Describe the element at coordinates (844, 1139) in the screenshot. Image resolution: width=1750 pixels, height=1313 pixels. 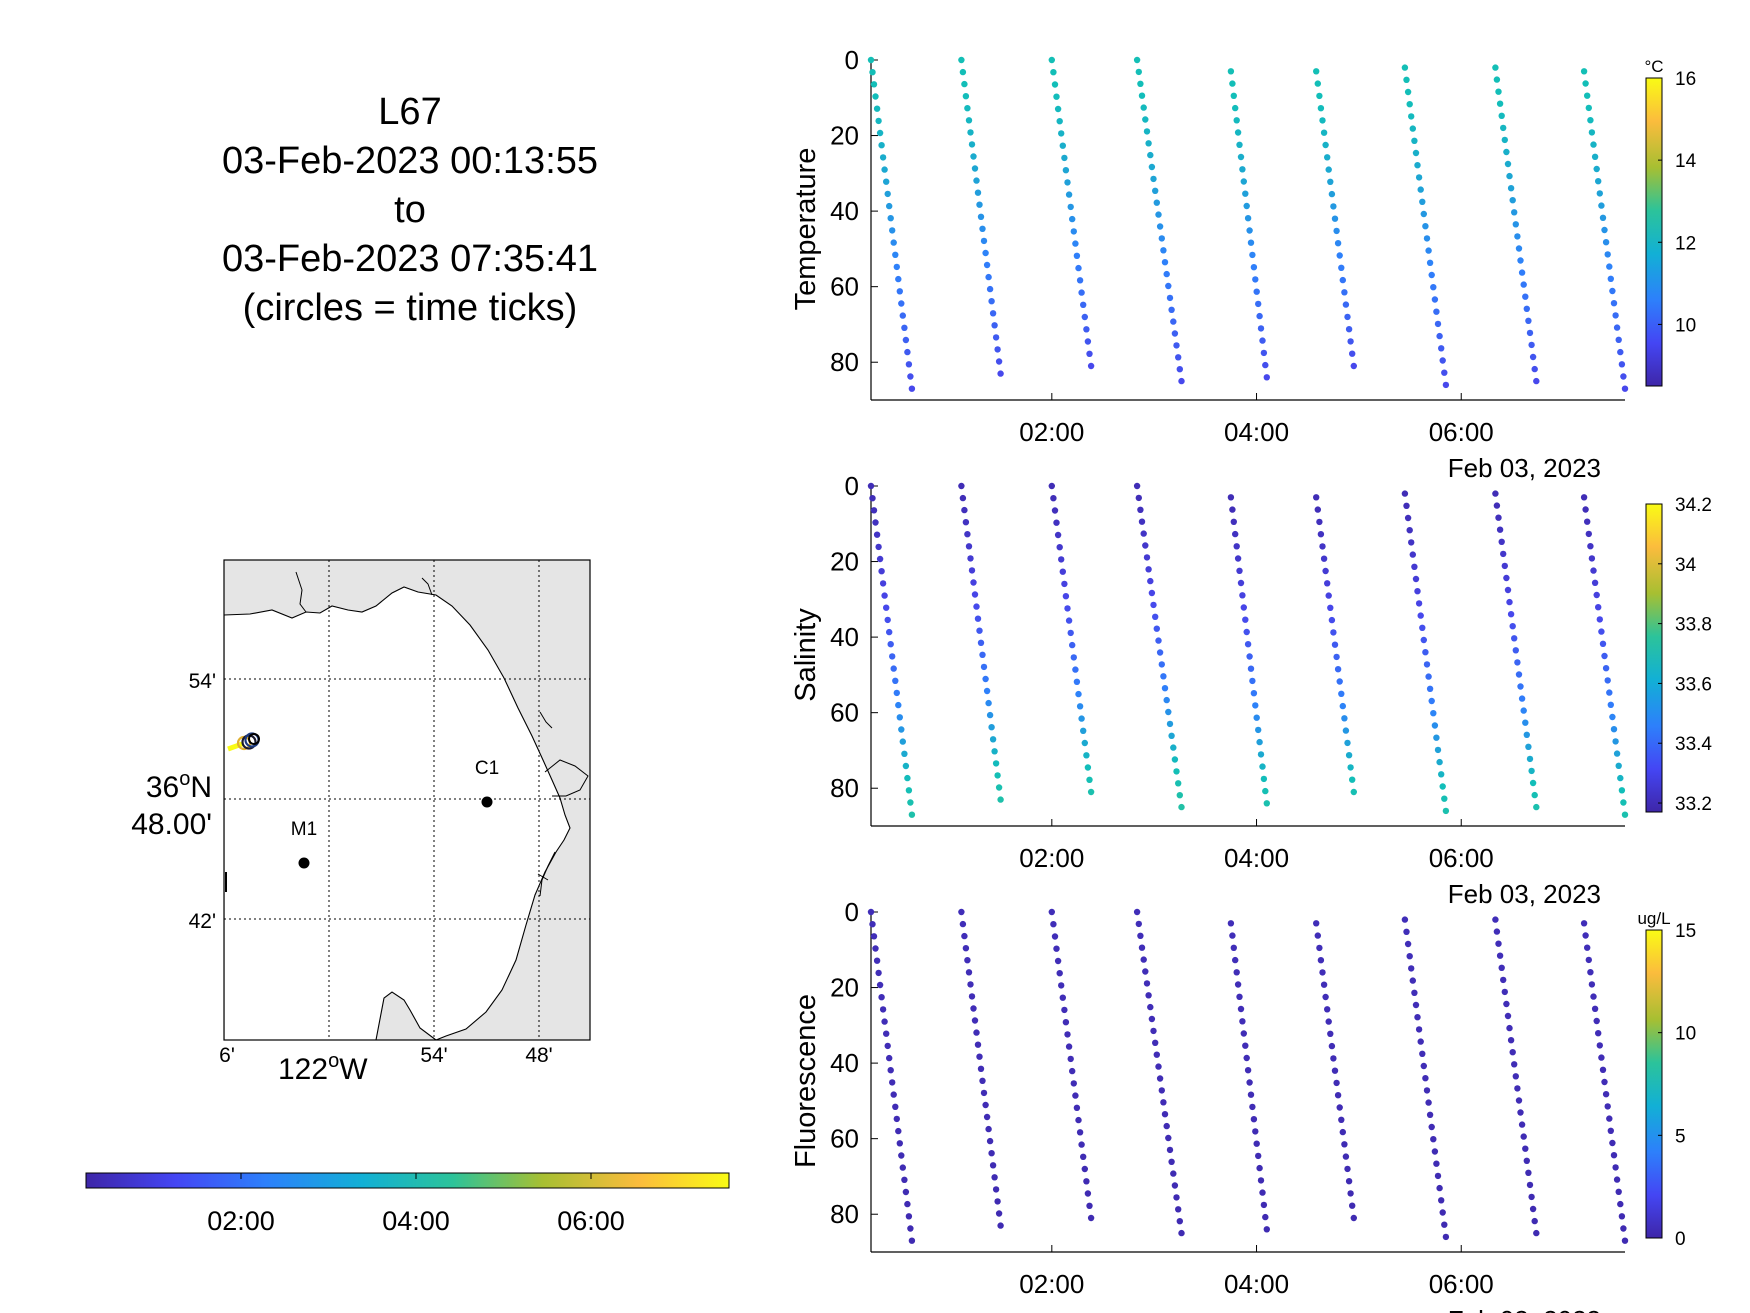
I see `y-tick-label: 60` at that location.